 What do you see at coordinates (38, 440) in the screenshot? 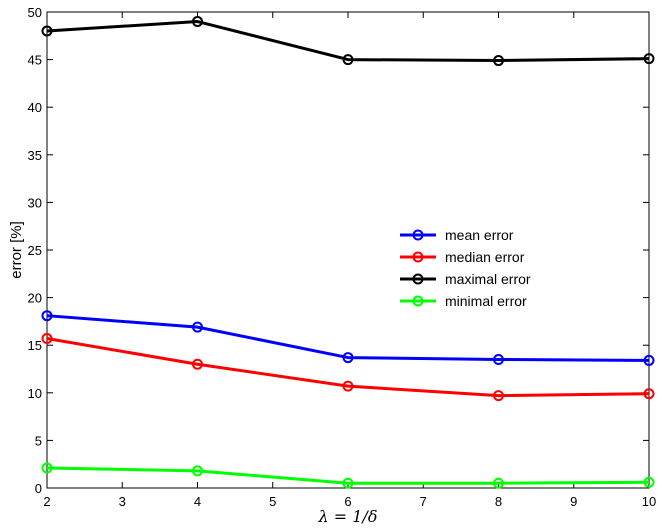
I see `y-tick-label: 5` at bounding box center [38, 440].